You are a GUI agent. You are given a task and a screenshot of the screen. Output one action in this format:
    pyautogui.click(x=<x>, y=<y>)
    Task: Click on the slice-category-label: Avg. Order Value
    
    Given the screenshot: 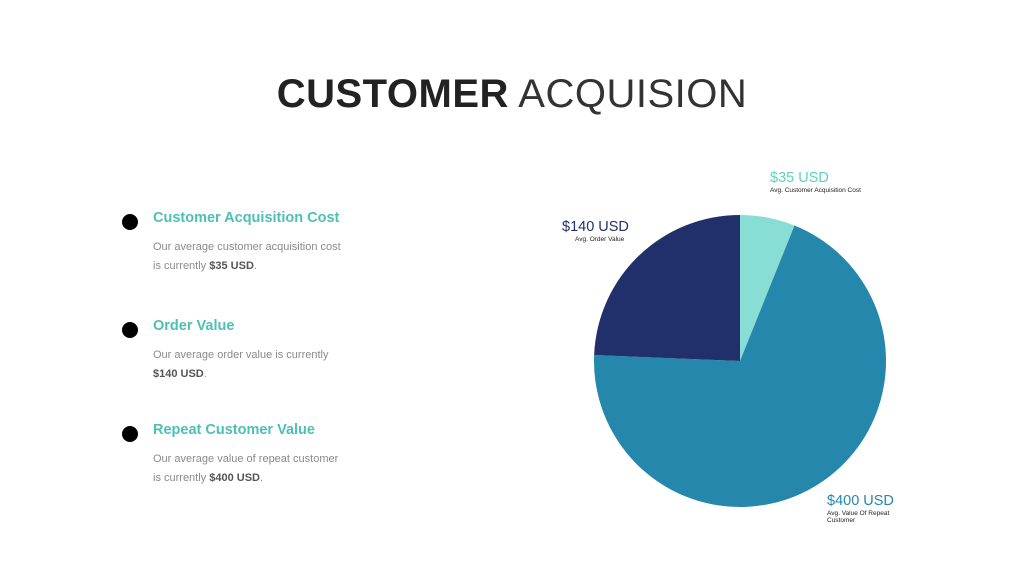 What is the action you would take?
    pyautogui.click(x=600, y=239)
    